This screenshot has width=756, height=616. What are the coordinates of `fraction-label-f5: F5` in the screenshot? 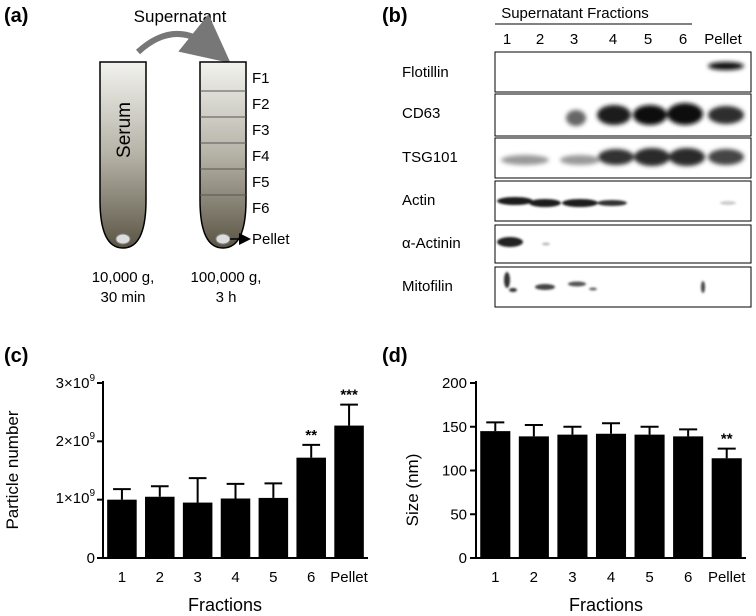 It's located at (261, 182).